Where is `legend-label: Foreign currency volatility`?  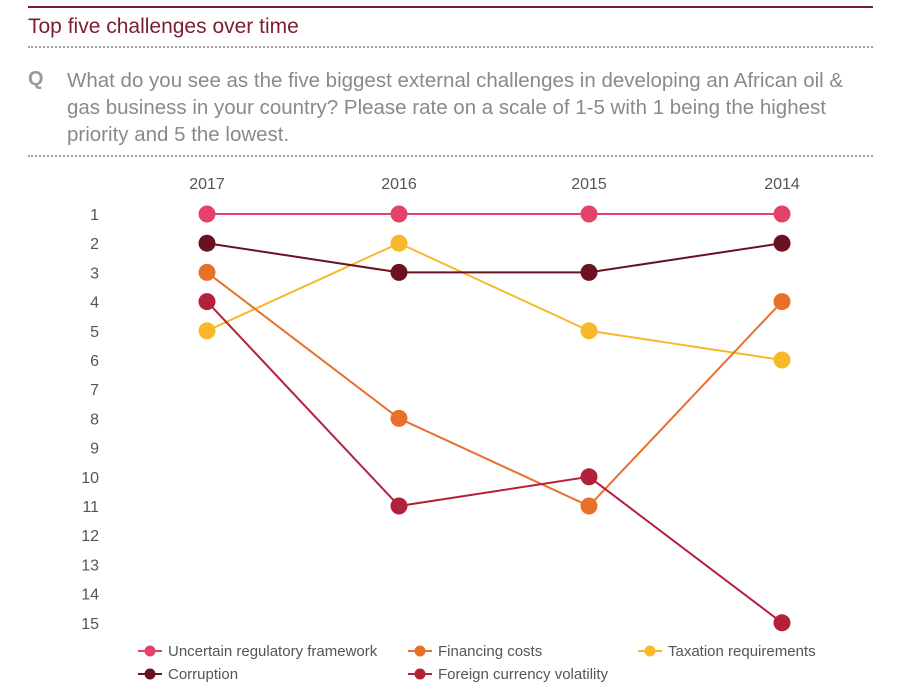 legend-label: Foreign currency volatility is located at coordinates (523, 674).